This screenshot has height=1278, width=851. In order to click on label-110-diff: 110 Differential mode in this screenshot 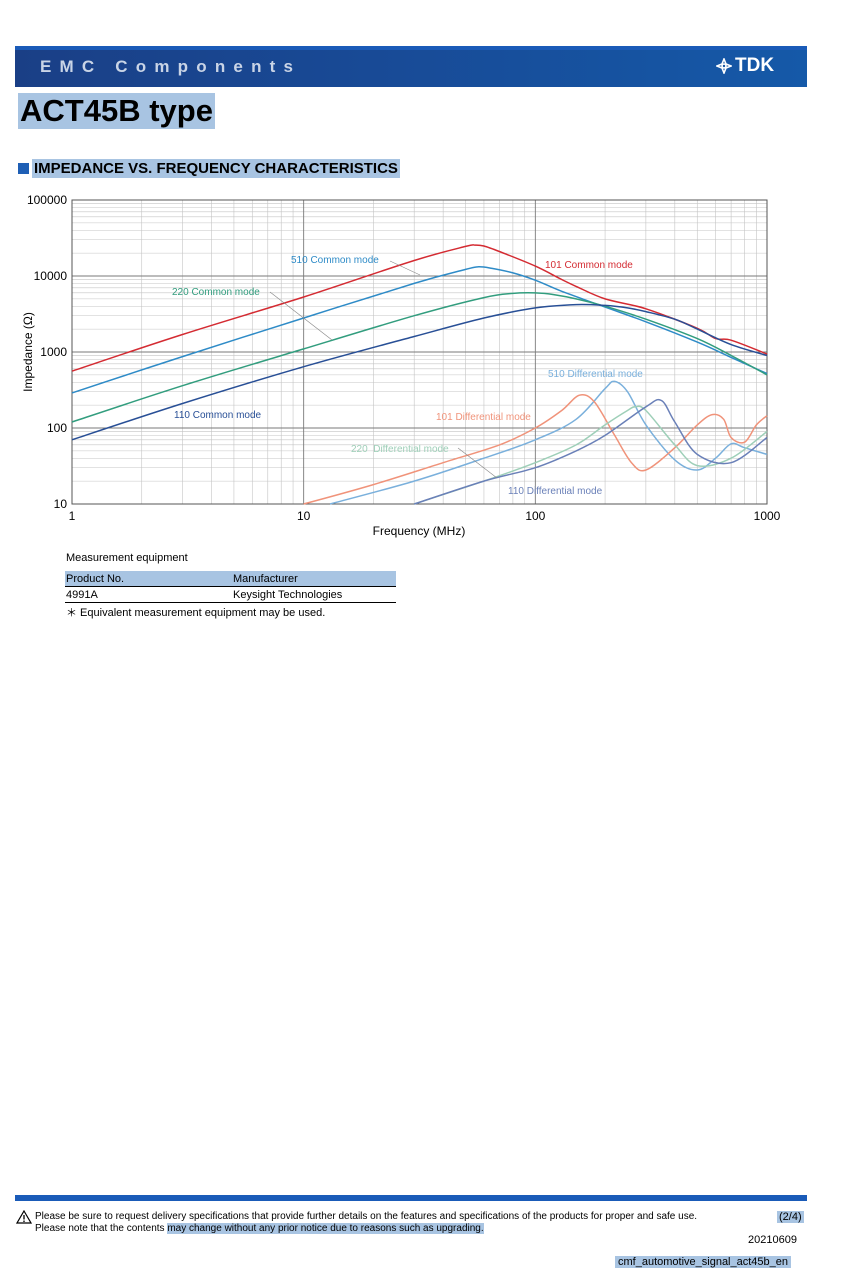, I will do `click(555, 491)`.